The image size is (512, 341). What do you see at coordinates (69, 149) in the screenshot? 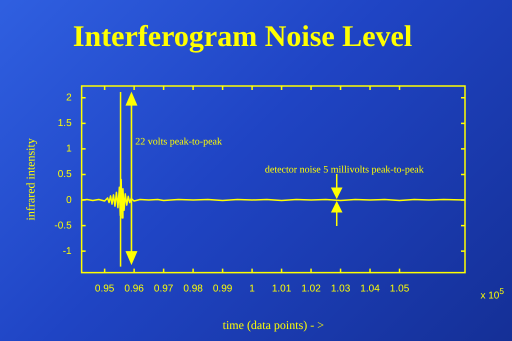
I see `y-tick-label: 1` at bounding box center [69, 149].